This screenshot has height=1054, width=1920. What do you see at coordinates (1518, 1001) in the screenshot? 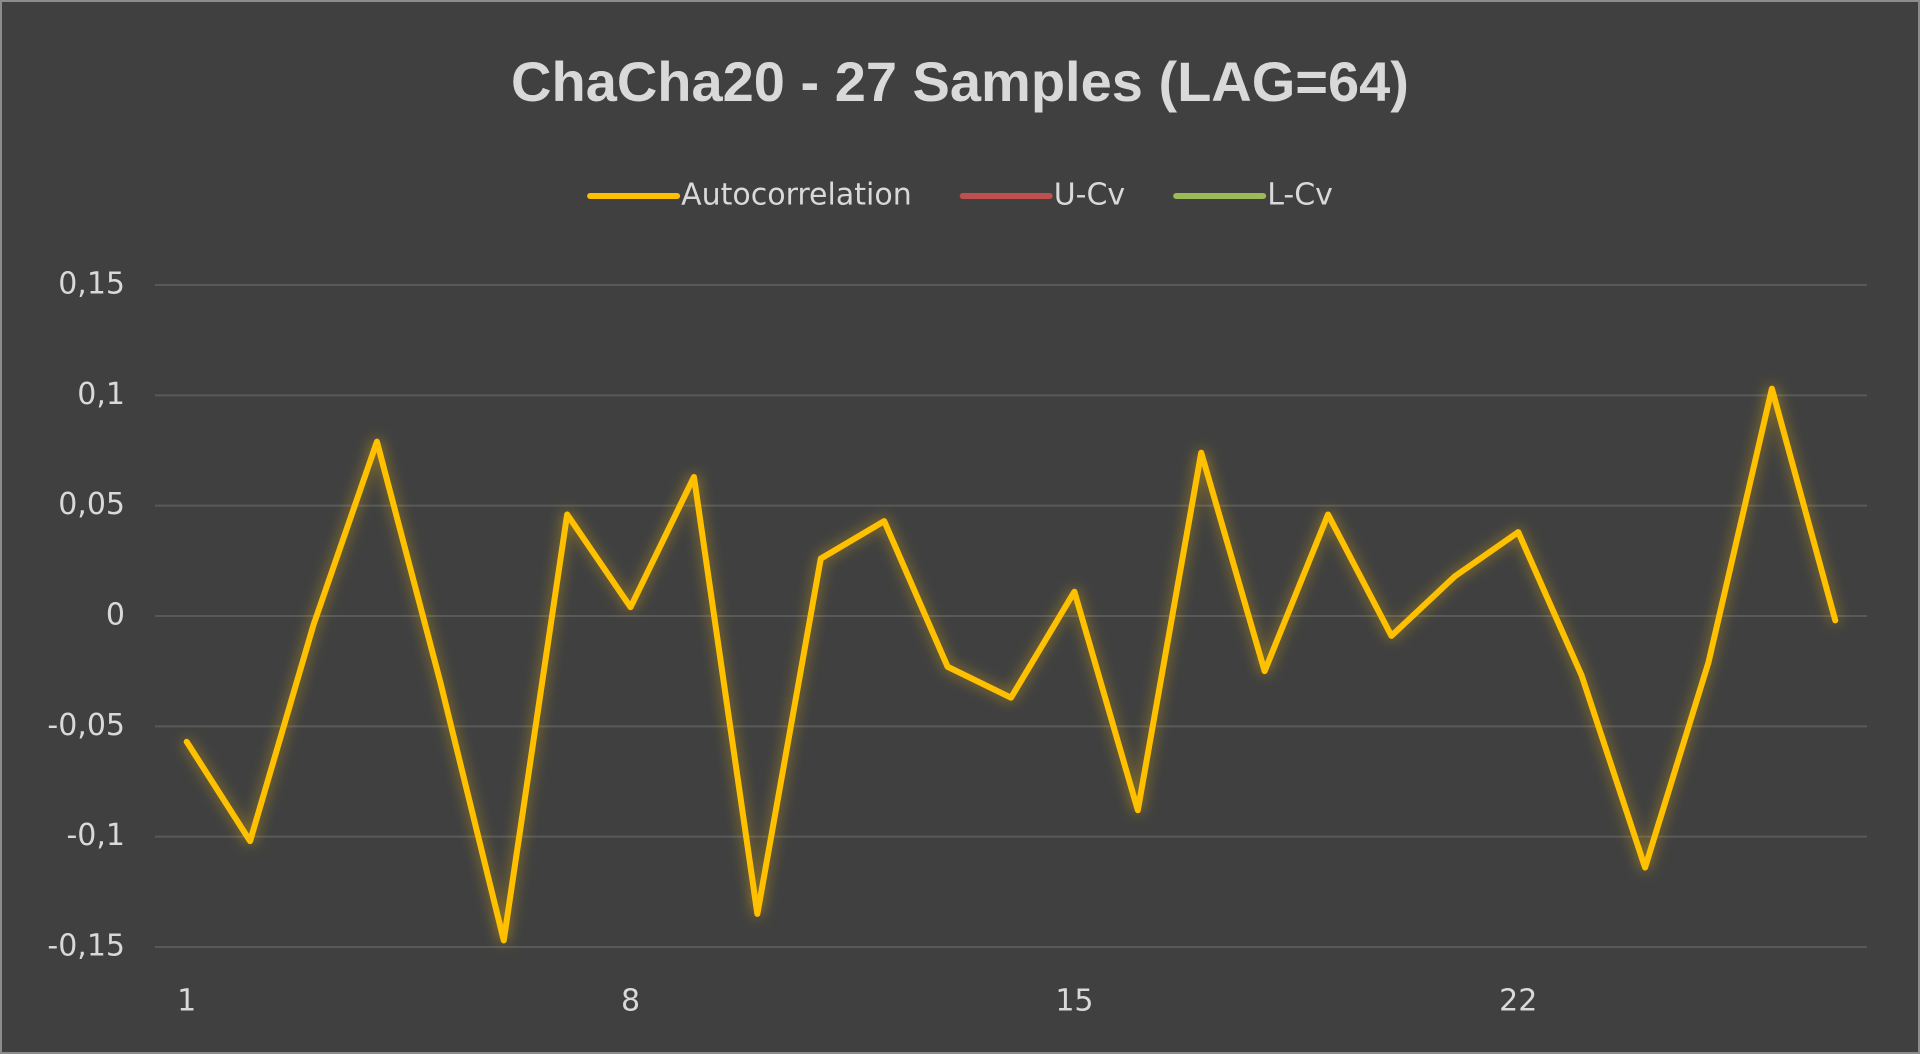
I see `x-tick-label: 22` at bounding box center [1518, 1001].